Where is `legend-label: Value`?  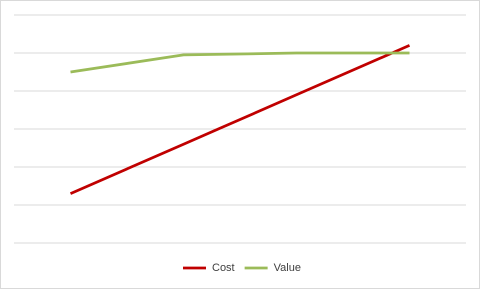 legend-label: Value is located at coordinates (287, 268).